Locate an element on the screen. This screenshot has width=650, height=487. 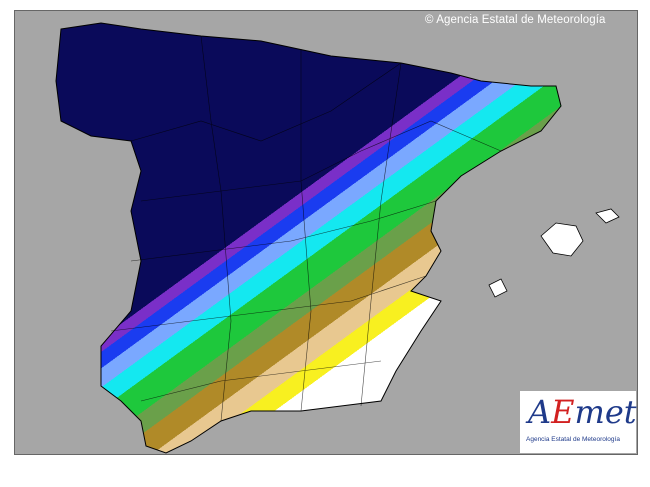
copyright-text: © Agencia Estatal de Meteorología is located at coordinates (515, 20).